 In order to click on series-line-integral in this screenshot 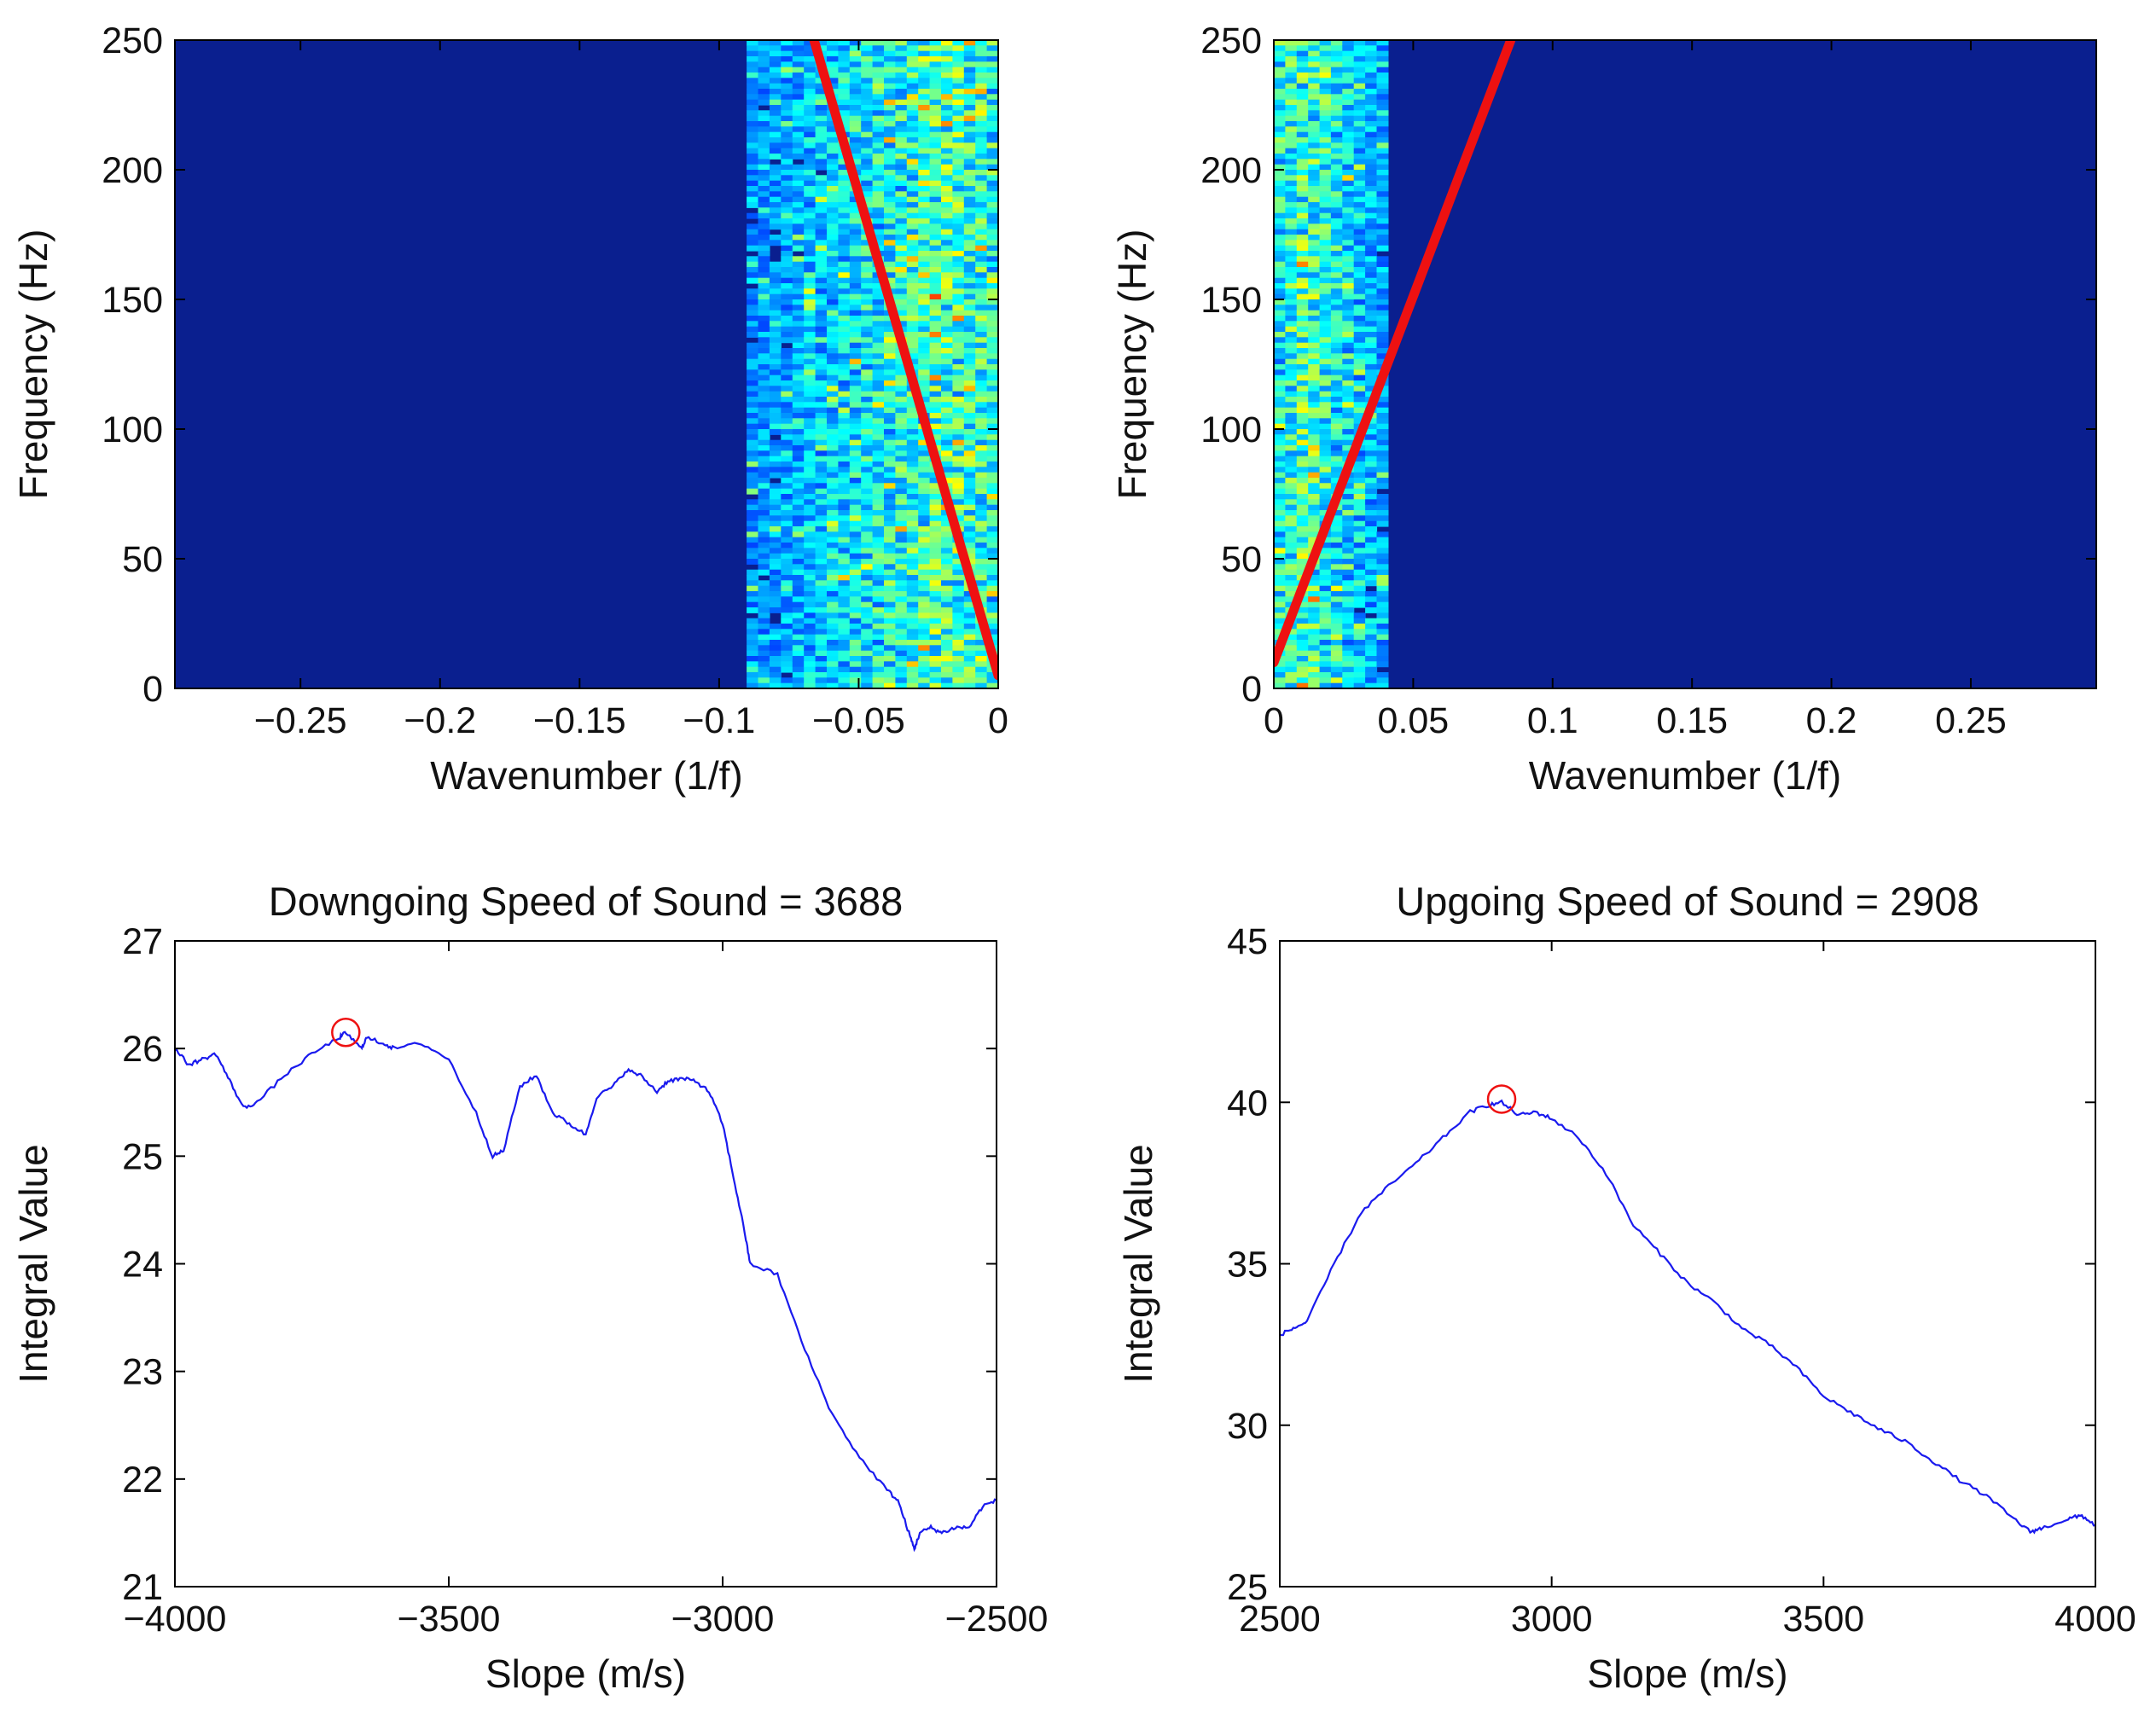, I will do `click(586, 1291)`.